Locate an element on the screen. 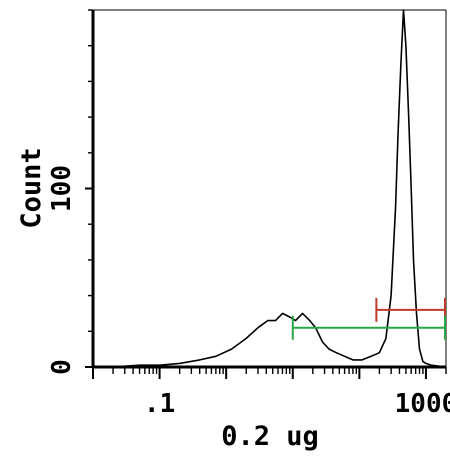 This screenshot has height=456, width=450. gate-markers is located at coordinates (368, 318).